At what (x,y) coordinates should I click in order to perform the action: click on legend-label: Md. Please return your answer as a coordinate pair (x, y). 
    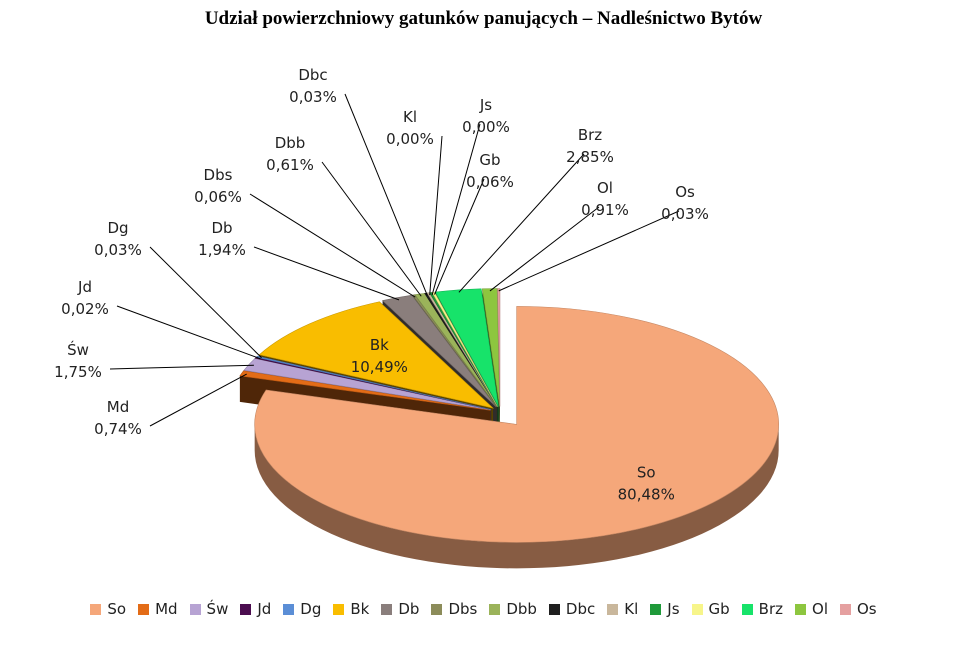
    Looking at the image, I should click on (166, 609).